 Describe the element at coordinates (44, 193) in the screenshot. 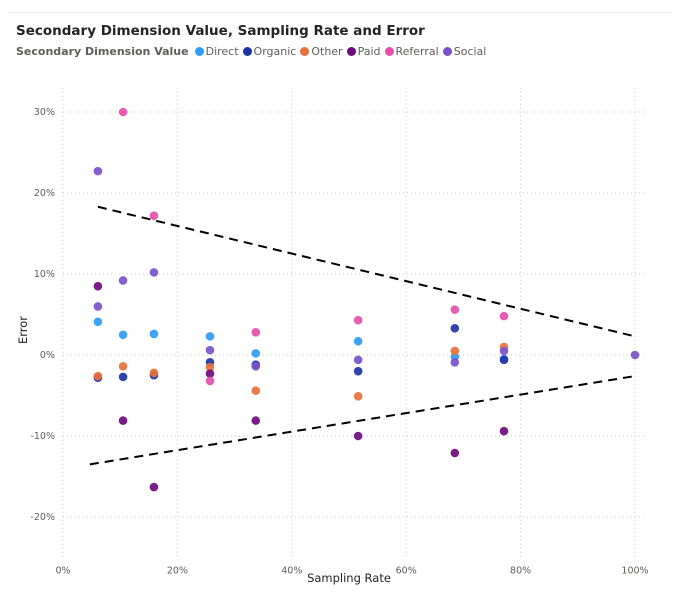

I see `y-tick-label: 20%` at that location.